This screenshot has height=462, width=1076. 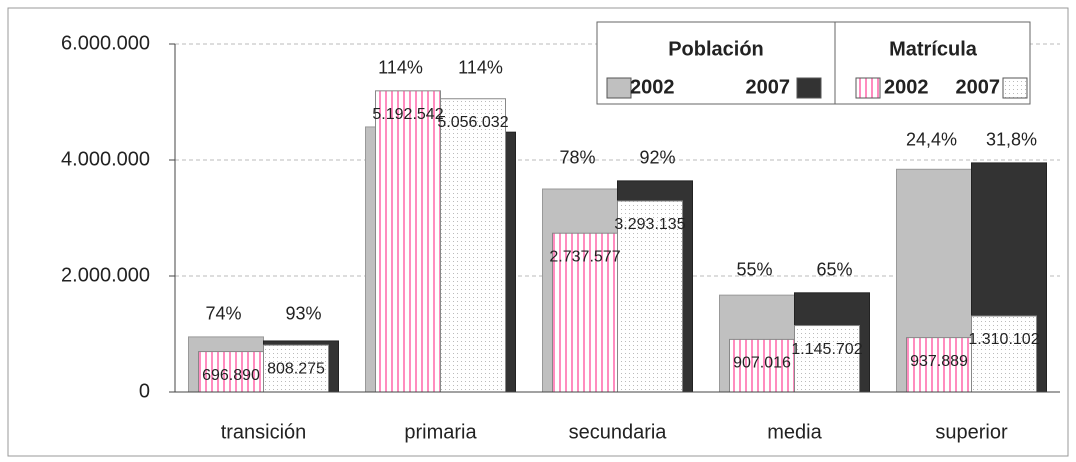 I want to click on annotation: 74%, so click(x=223, y=314).